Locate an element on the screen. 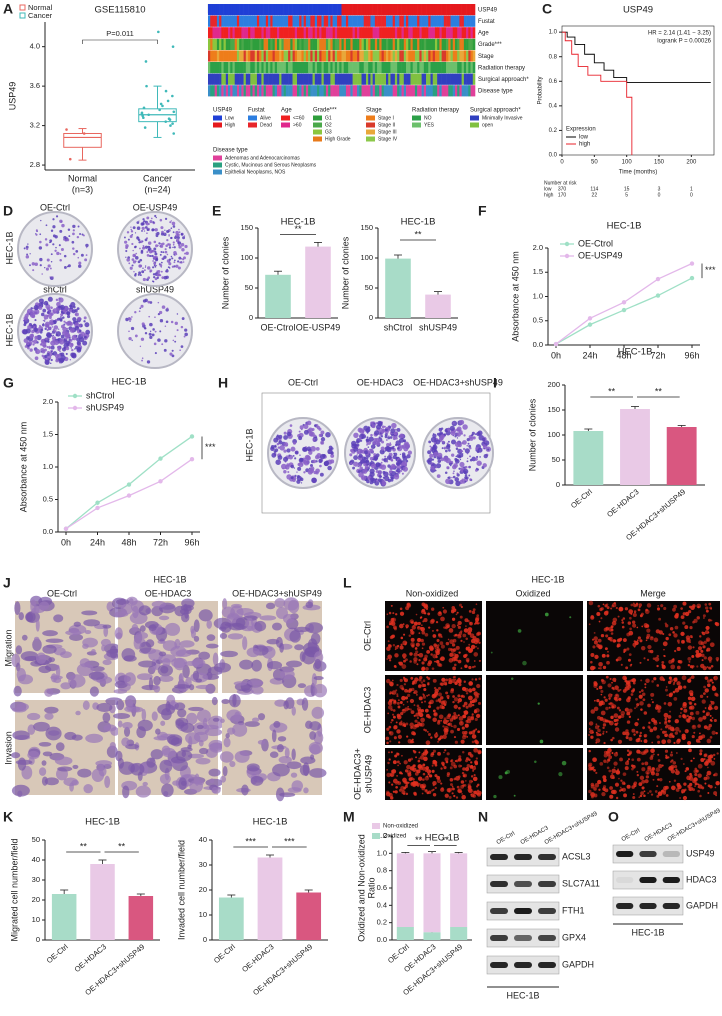 The image size is (722, 1016). chart-title: HEC-1B is located at coordinates (298, 222).